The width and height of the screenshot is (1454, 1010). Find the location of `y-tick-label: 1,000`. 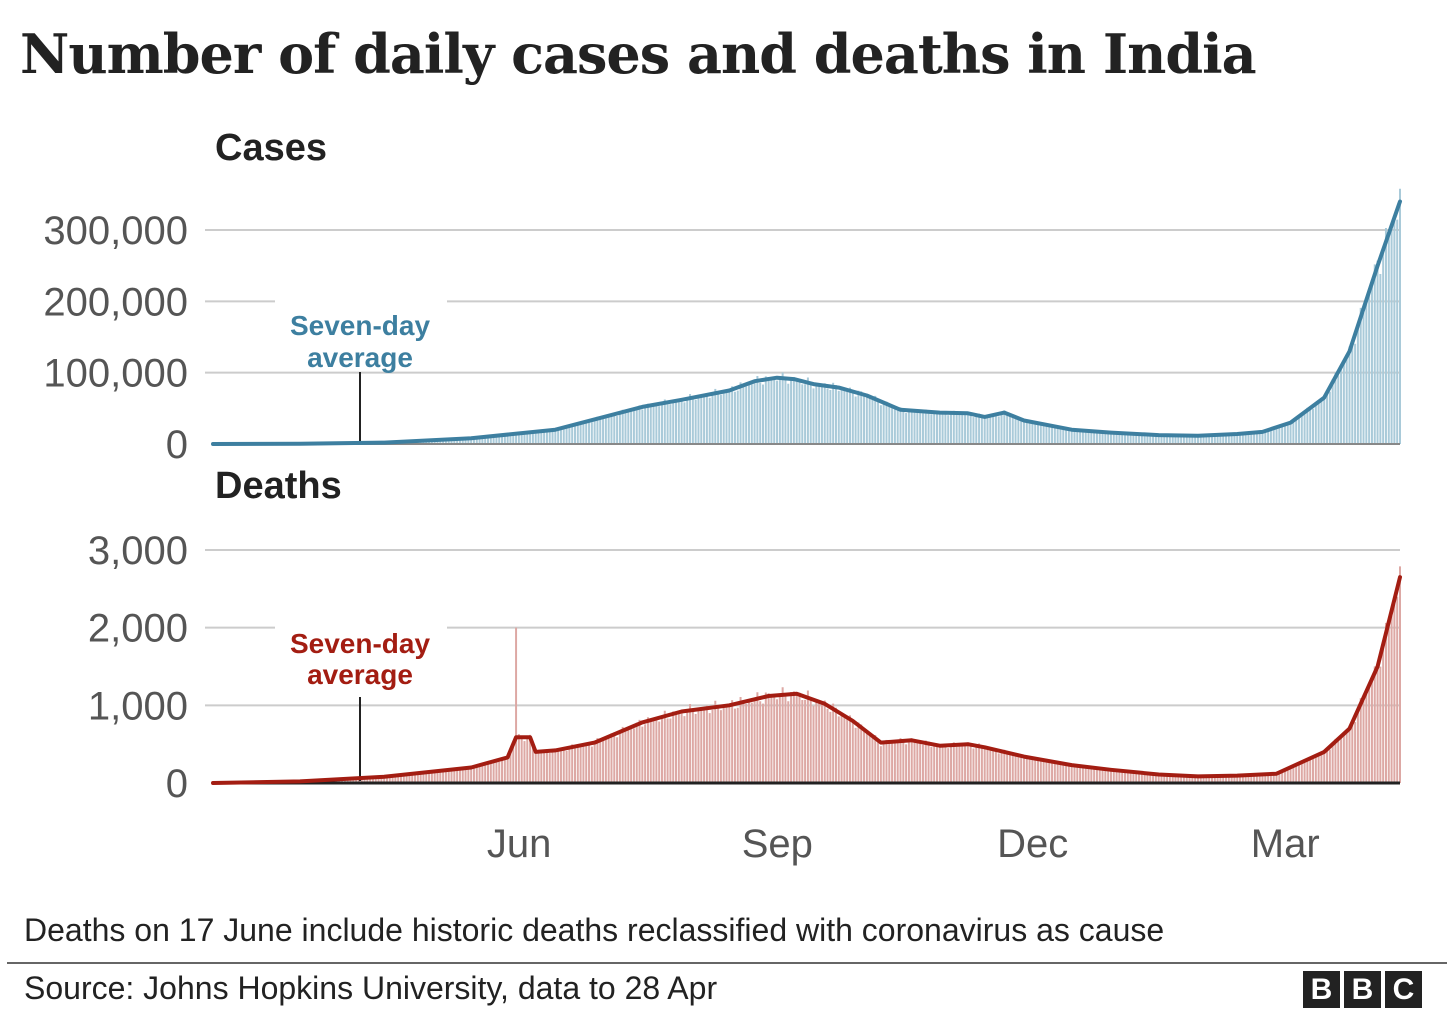

y-tick-label: 1,000 is located at coordinates (138, 706).